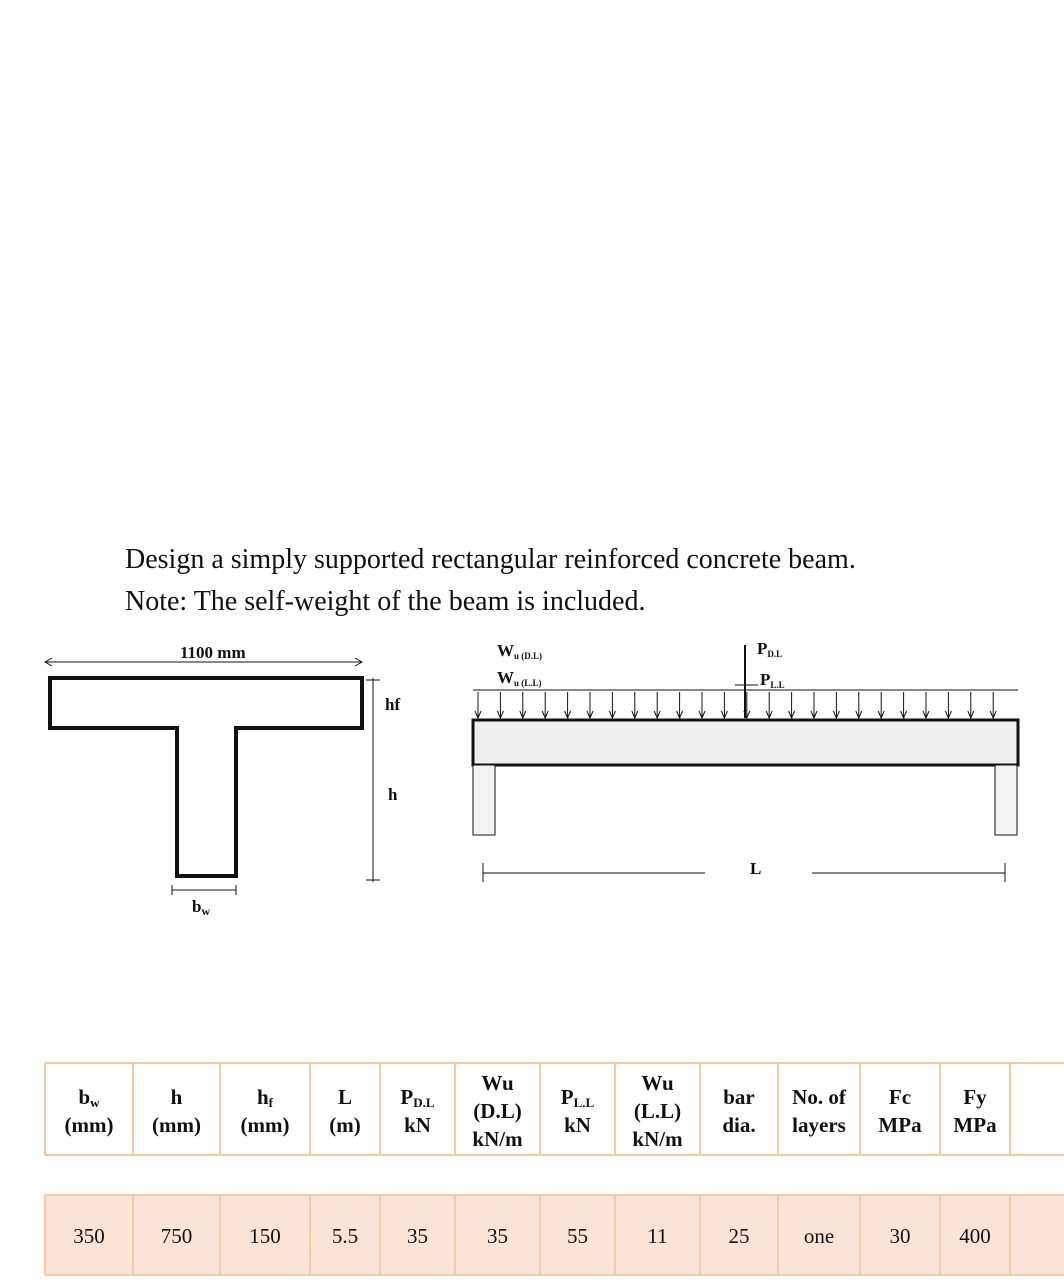 Image resolution: width=1064 pixels, height=1280 pixels. What do you see at coordinates (213, 652) in the screenshot?
I see `label: 1100 mm` at bounding box center [213, 652].